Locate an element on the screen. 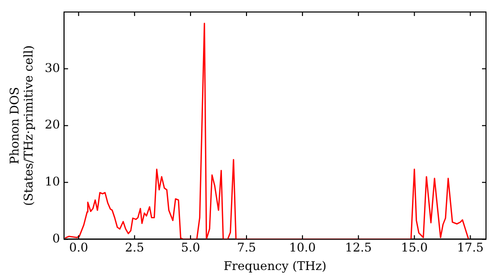 The width and height of the screenshot is (500, 280). x-tick-label: 12.5 is located at coordinates (358, 247).